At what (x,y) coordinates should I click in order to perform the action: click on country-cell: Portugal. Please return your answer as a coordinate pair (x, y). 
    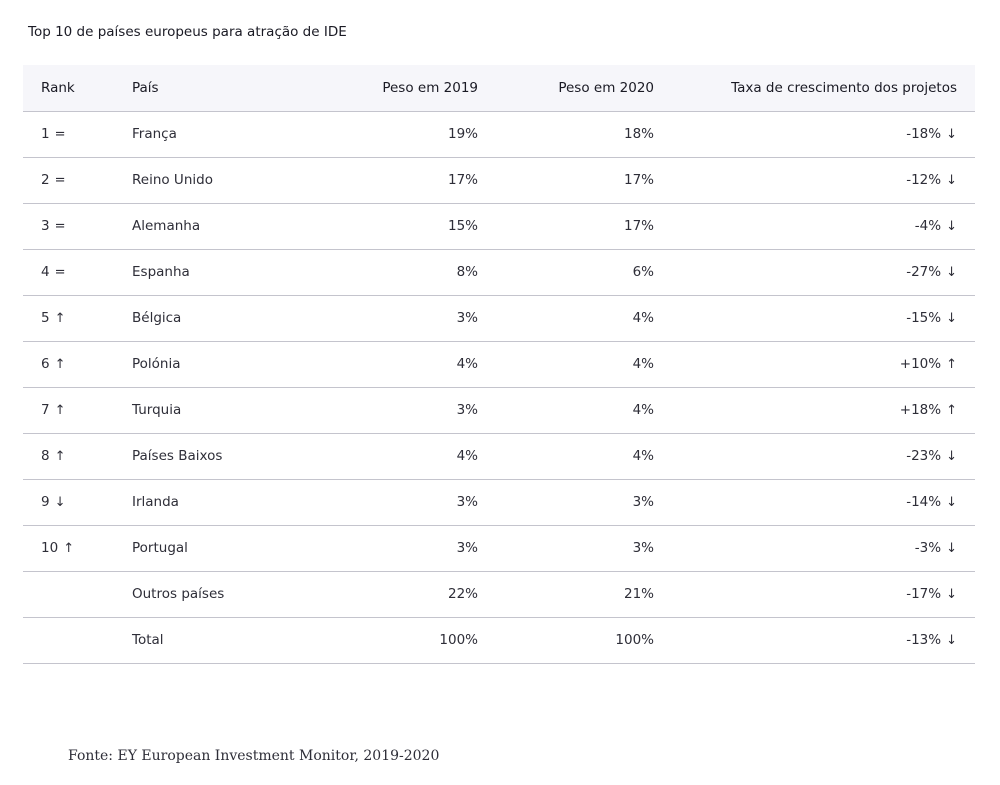
    Looking at the image, I should click on (212, 548).